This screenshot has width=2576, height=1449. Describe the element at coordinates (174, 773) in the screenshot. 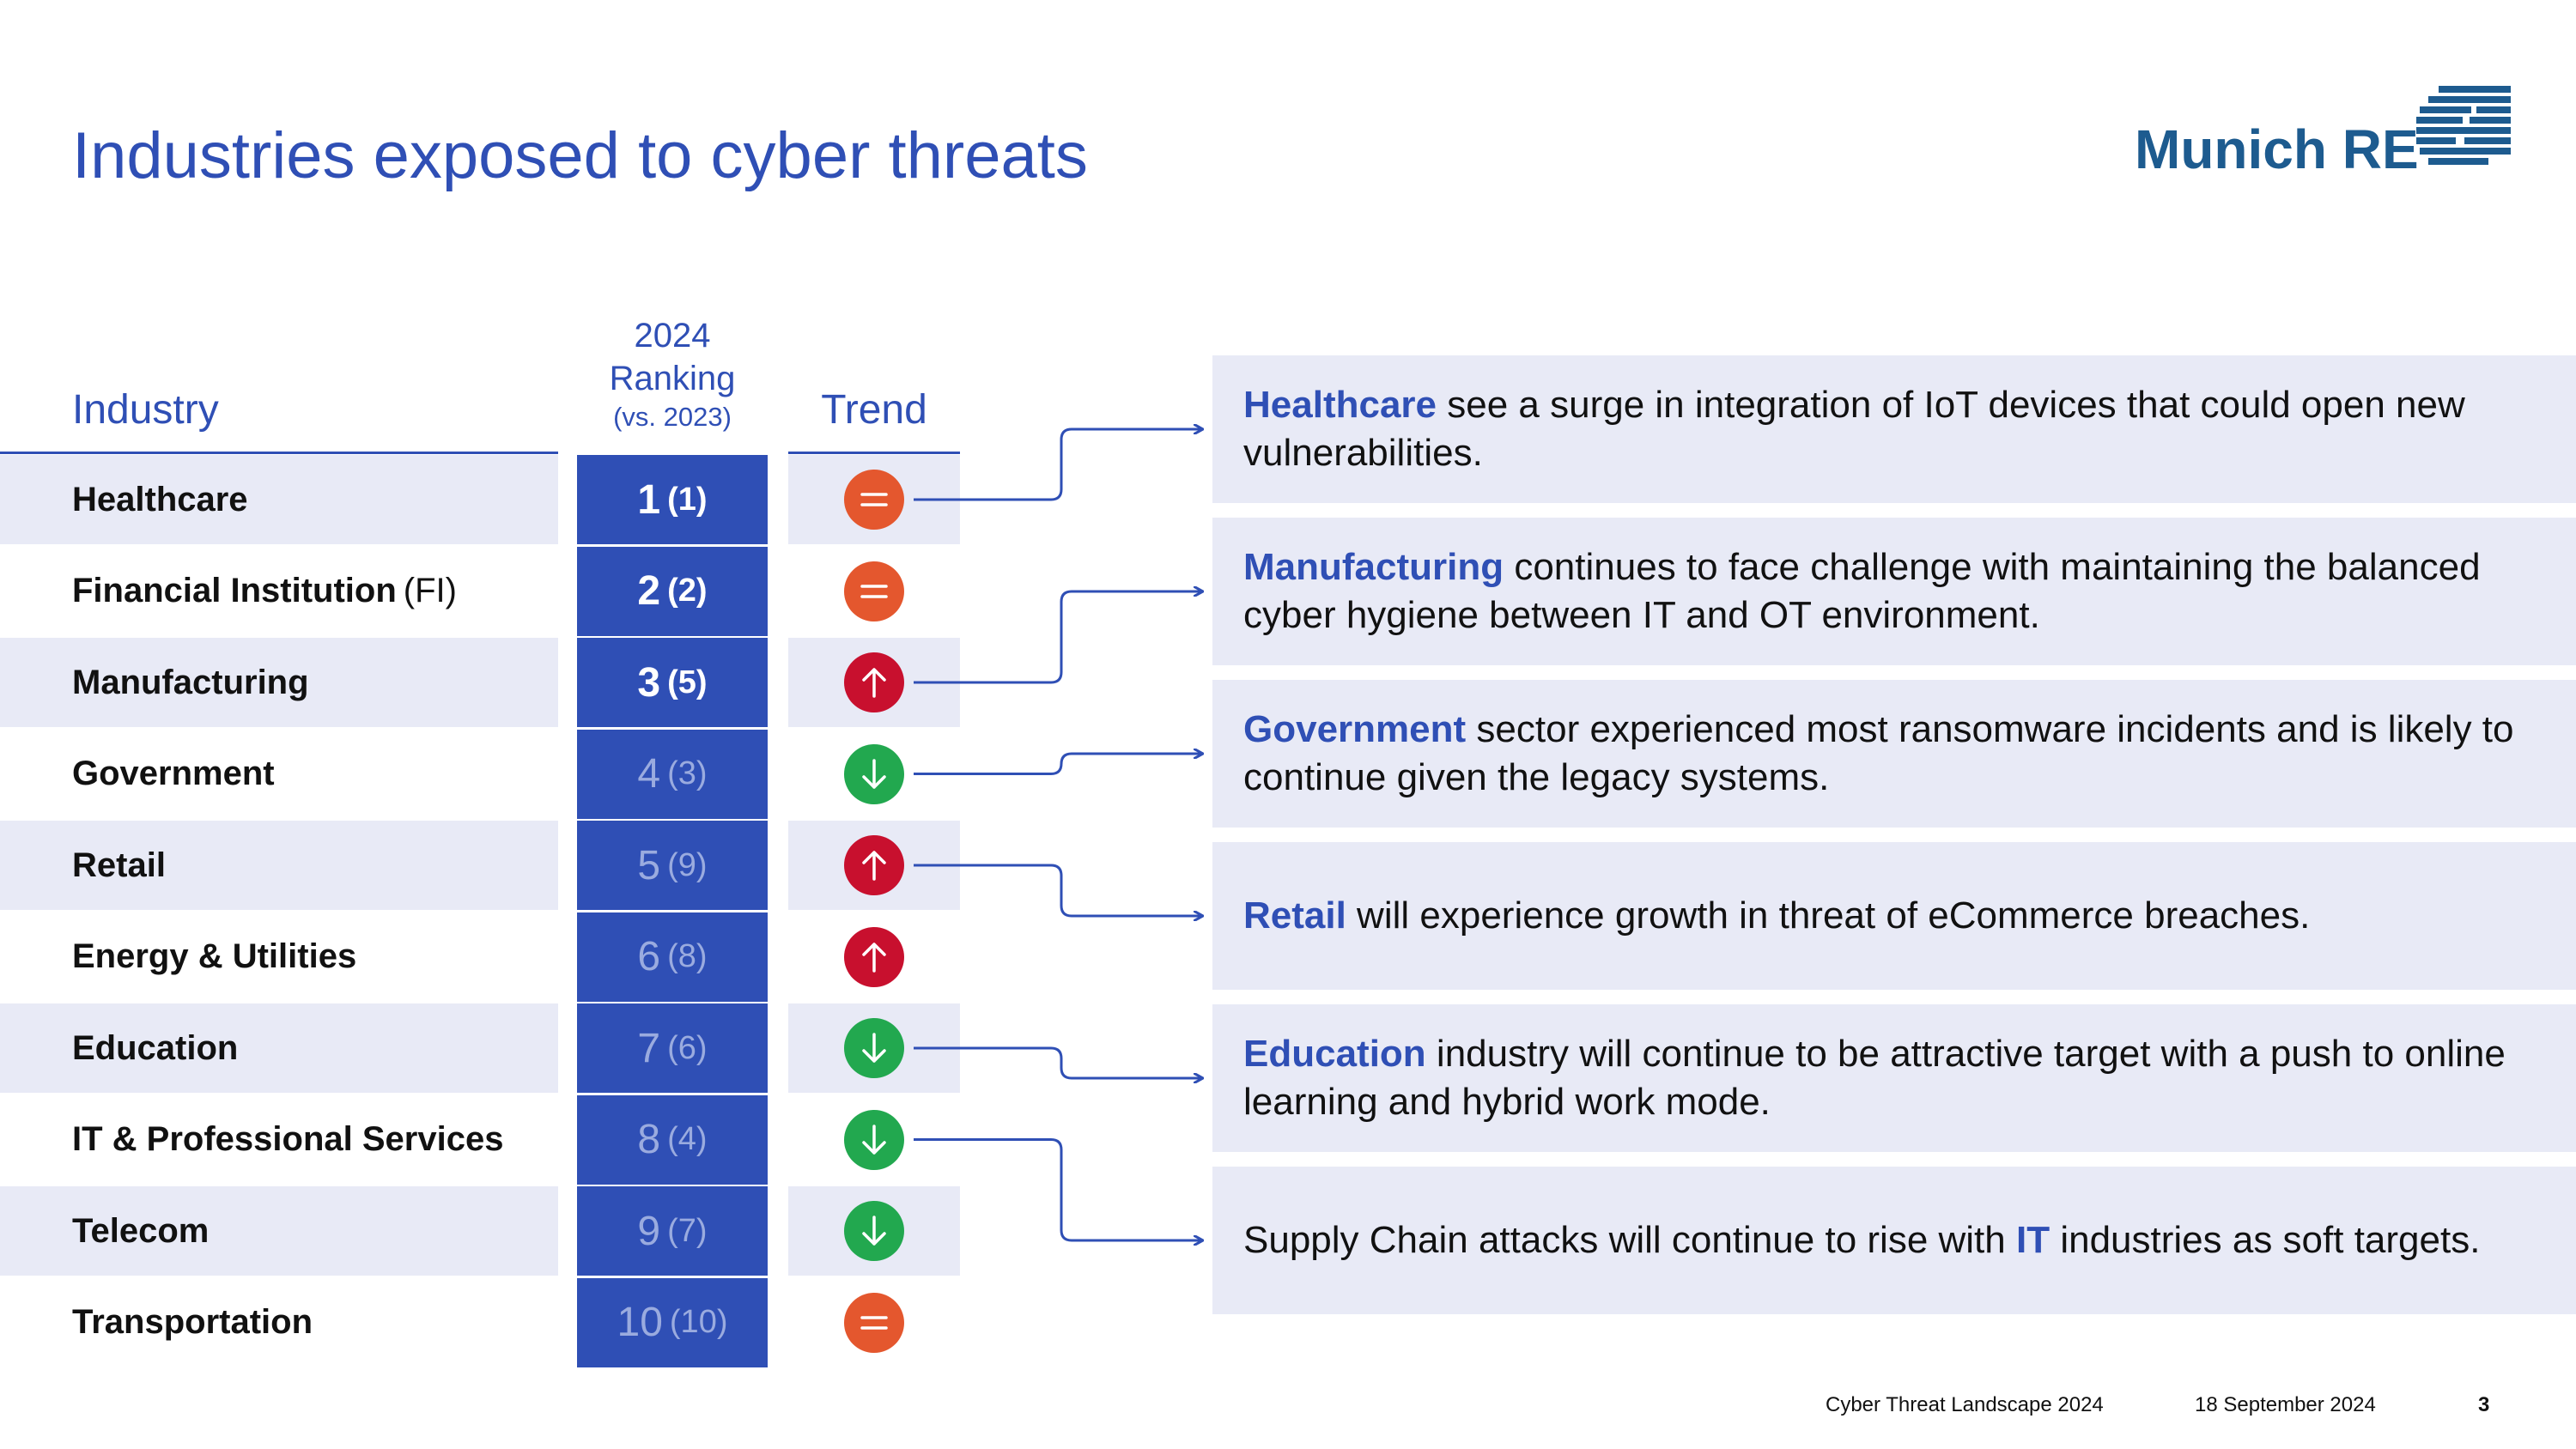

I see `industry-name: Government` at that location.